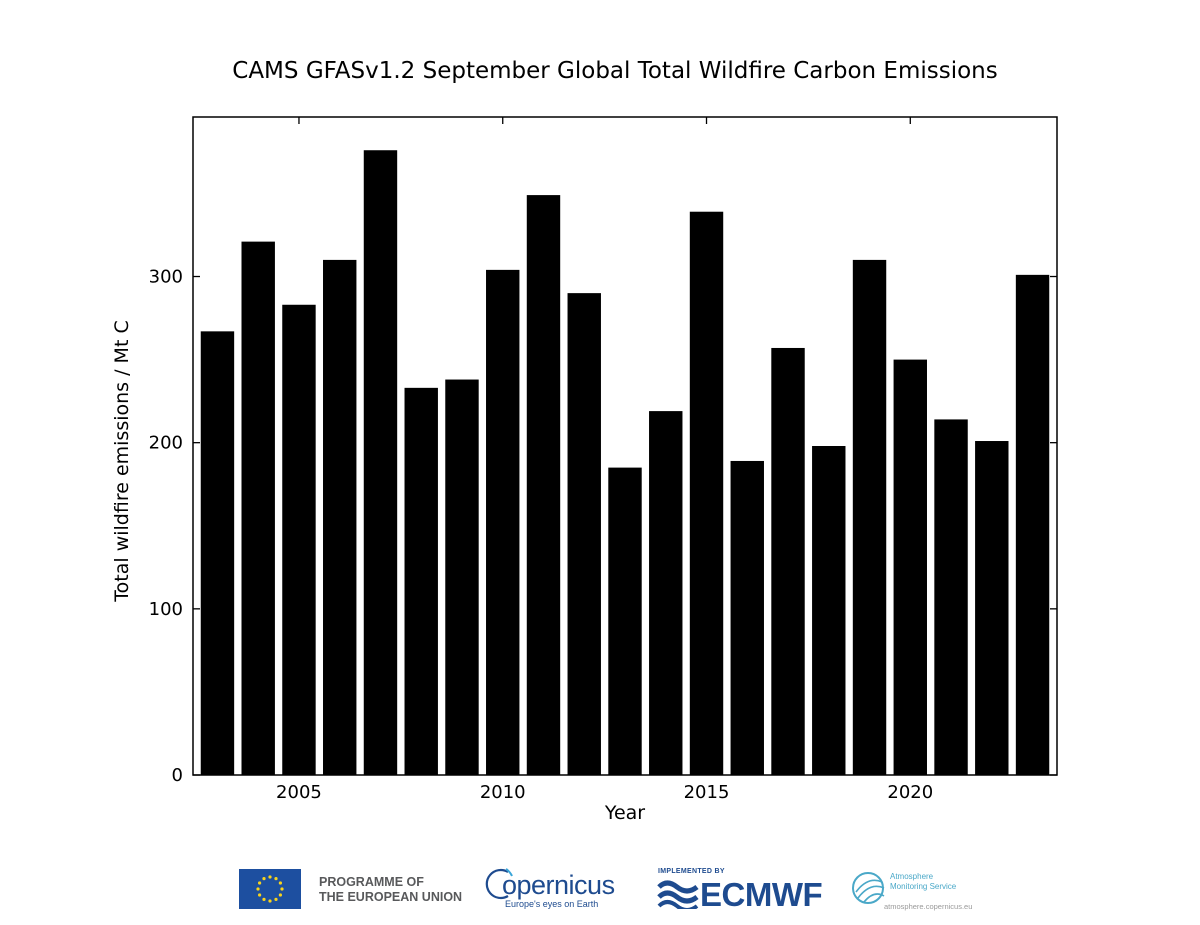 The height and width of the screenshot is (925, 1200). I want to click on atmosphere-monitoring-icon, so click(868, 888).